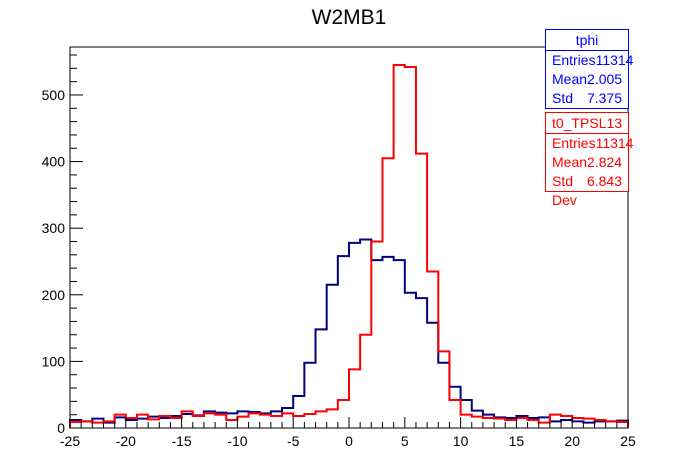 This screenshot has height=476, width=698. I want to click on y-tick-label: 500, so click(54, 95).